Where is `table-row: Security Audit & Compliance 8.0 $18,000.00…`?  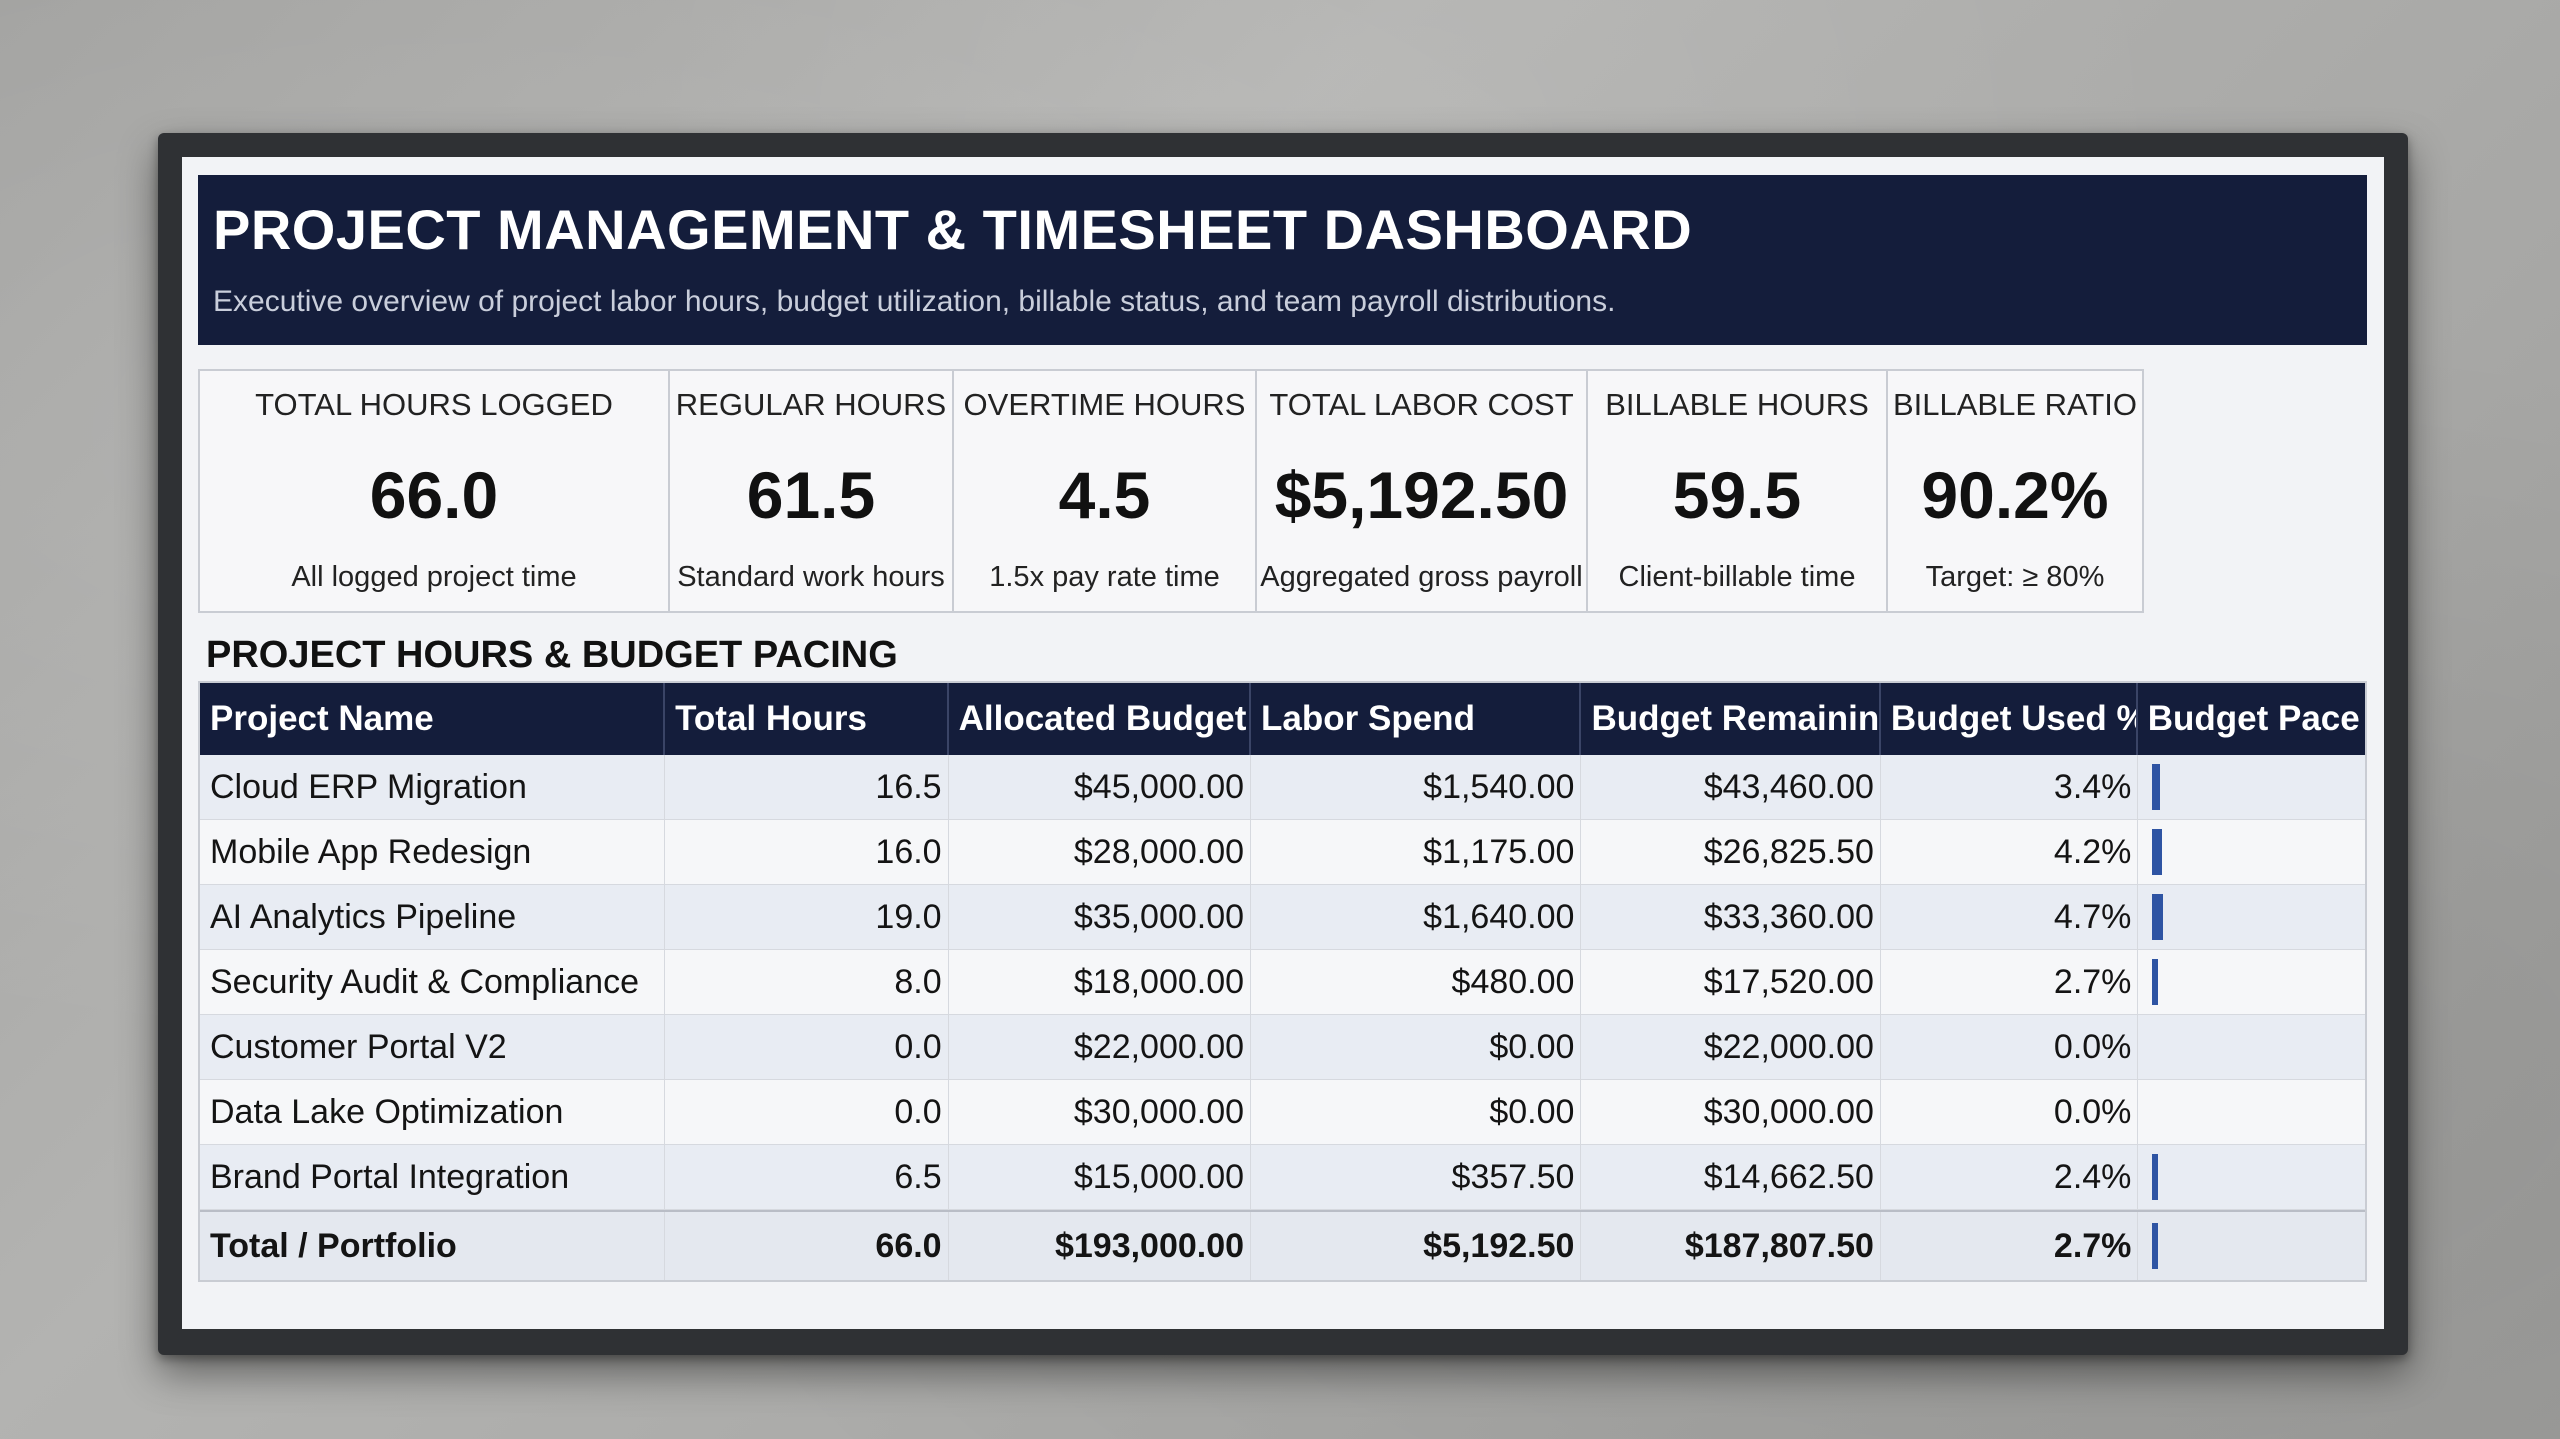
table-row: Security Audit & Compliance 8.0 $18,000.00… is located at coordinates (1282, 982).